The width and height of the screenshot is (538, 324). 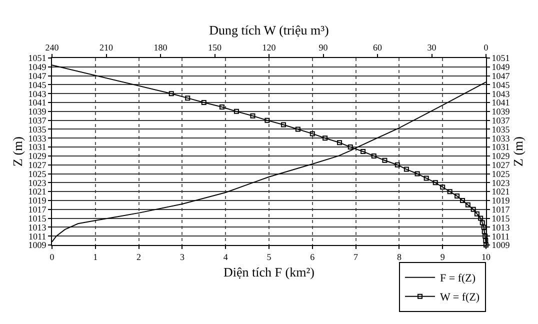 I want to click on x-tick-label: 5, so click(x=269, y=257).